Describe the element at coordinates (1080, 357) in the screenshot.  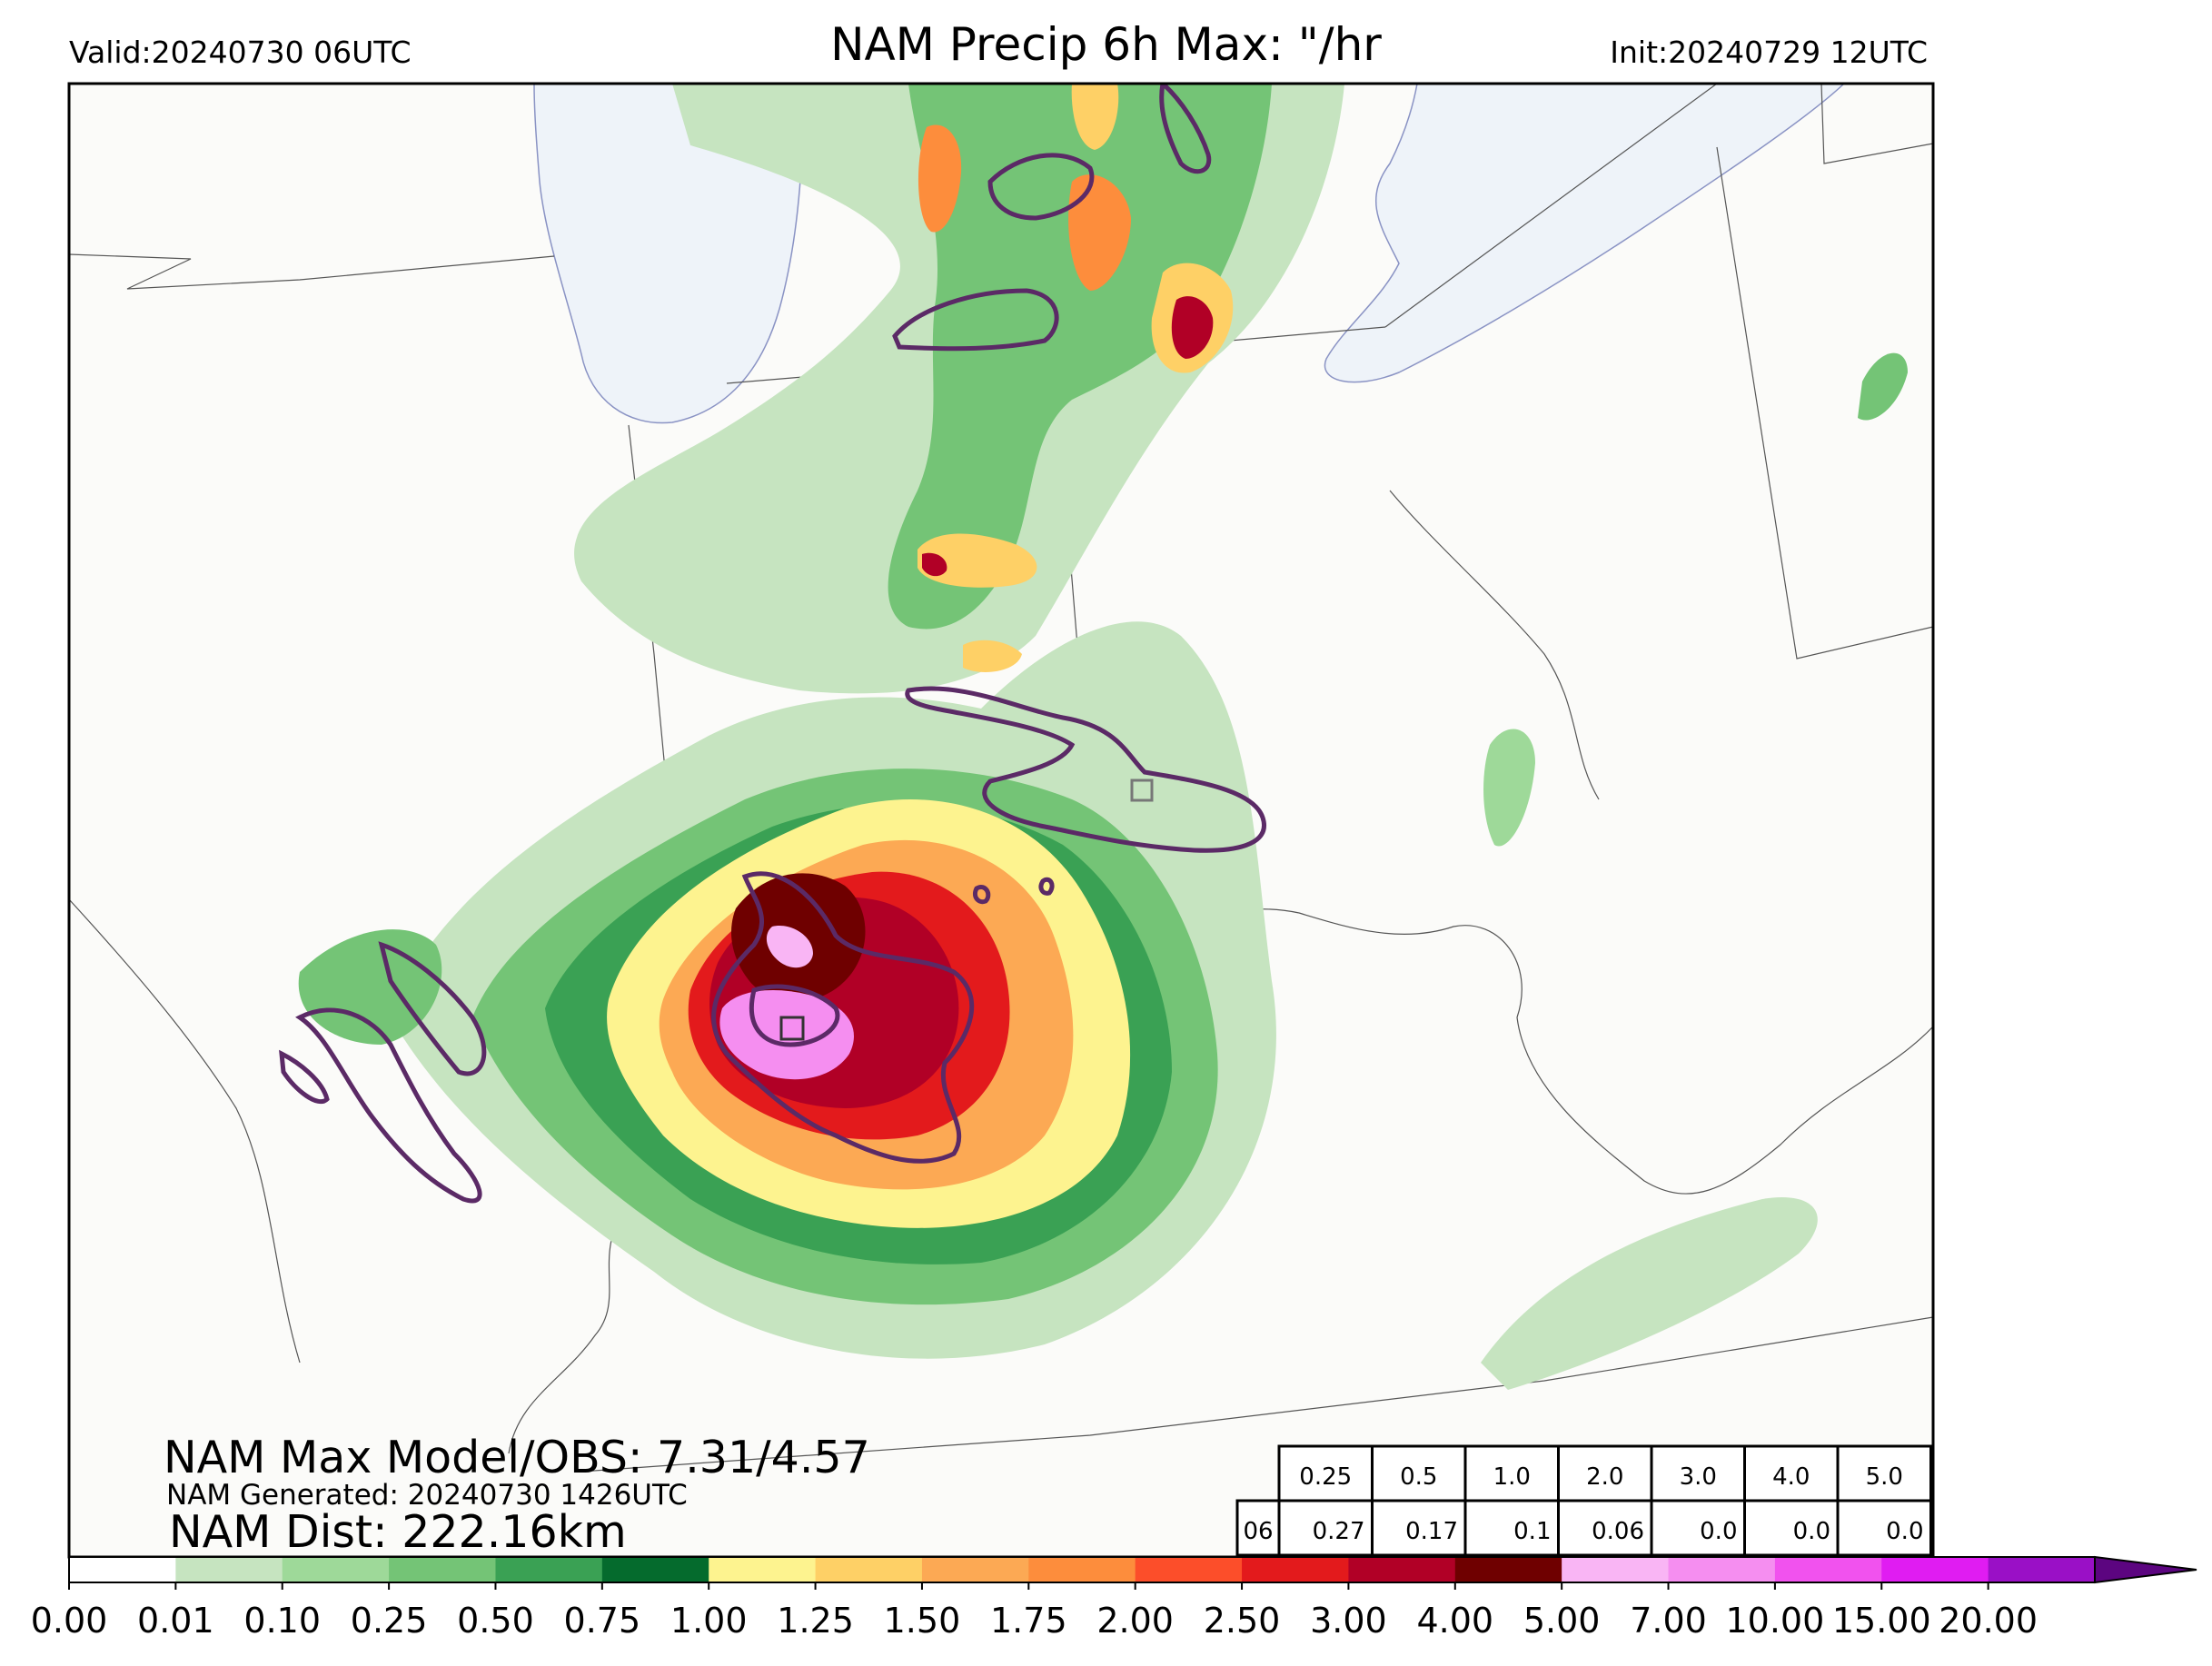
I see `precip-band-north-medium` at that location.